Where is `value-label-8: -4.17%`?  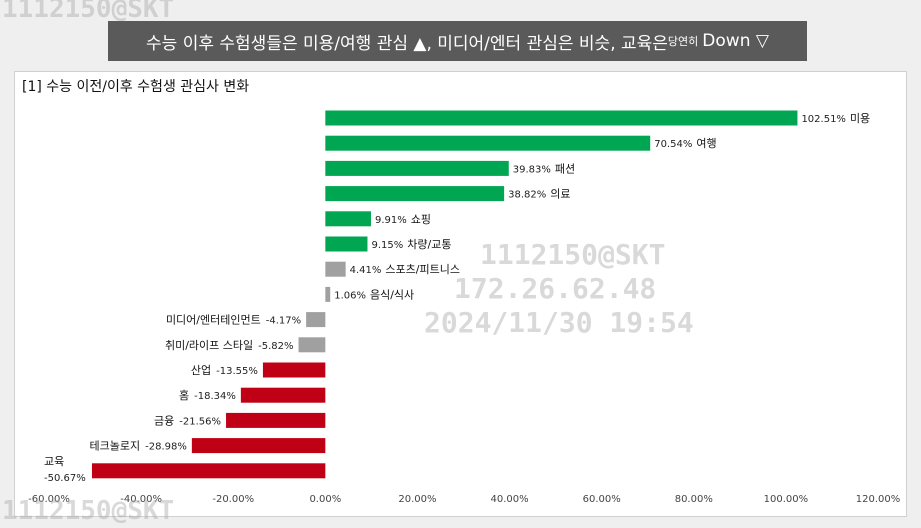
value-label-8: -4.17% is located at coordinates (283, 321).